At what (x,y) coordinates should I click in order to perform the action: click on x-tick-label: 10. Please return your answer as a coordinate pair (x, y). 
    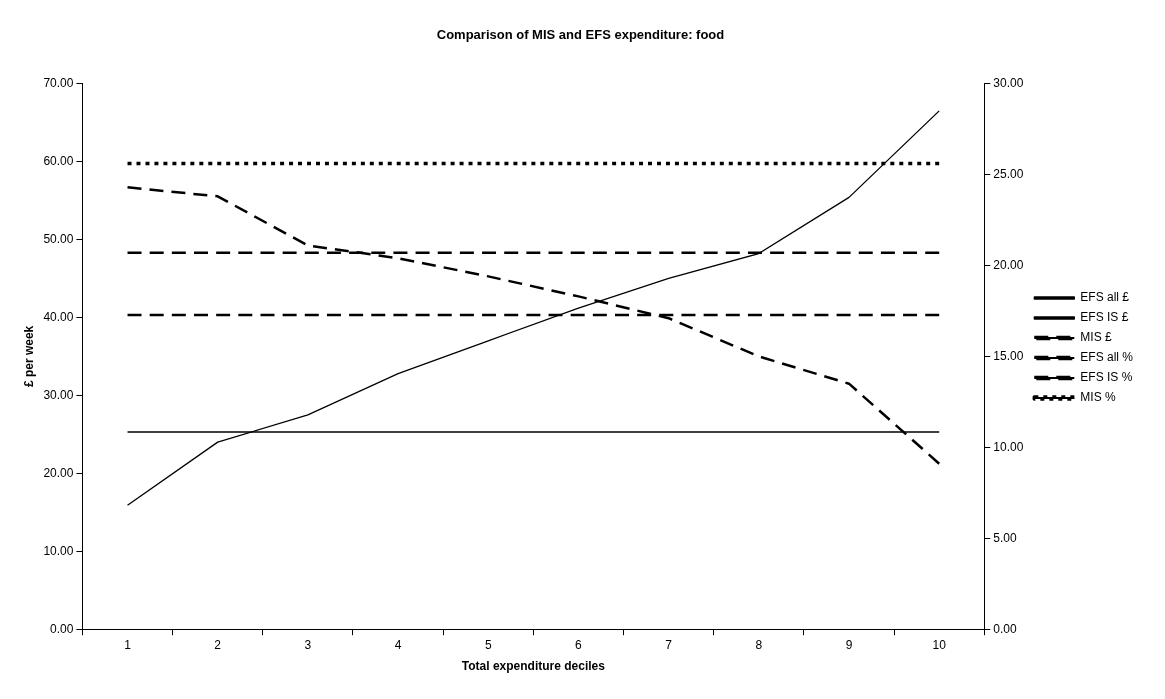
    Looking at the image, I should click on (939, 644).